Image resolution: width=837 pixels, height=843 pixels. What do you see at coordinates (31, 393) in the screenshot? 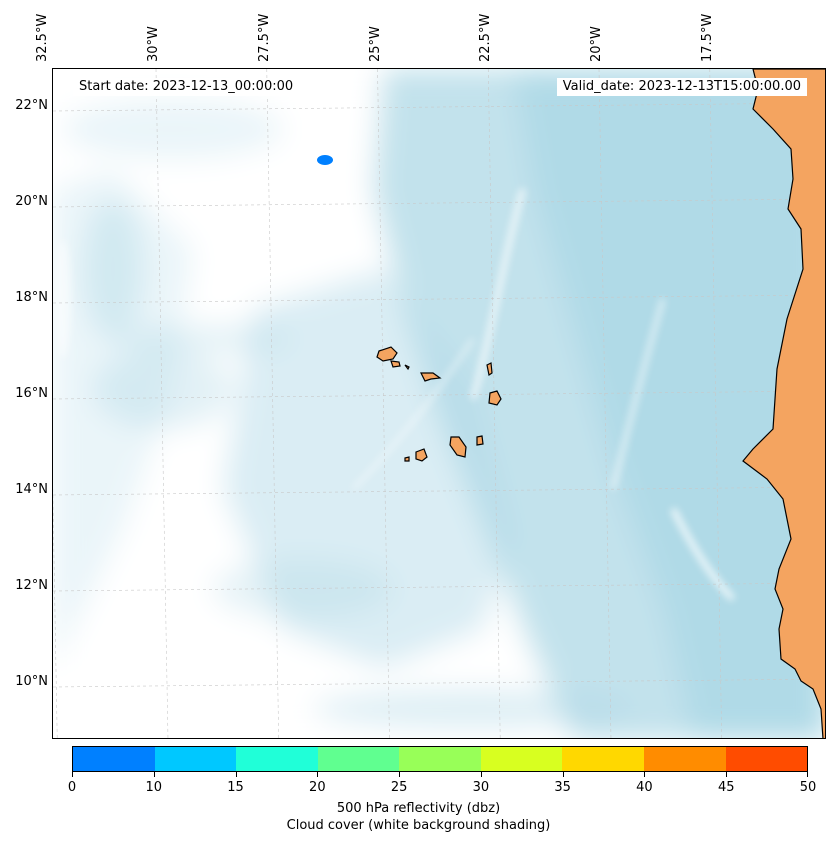
I see `latitude-tick-label: 16°N` at bounding box center [31, 393].